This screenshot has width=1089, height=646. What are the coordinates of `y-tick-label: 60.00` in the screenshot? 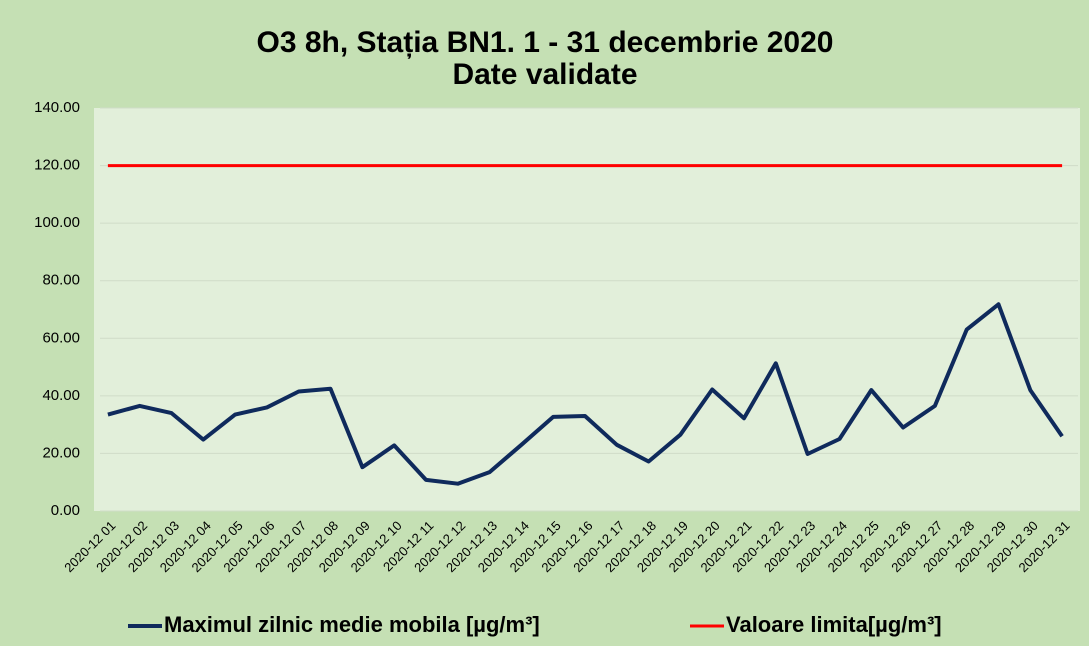 It's located at (61, 337).